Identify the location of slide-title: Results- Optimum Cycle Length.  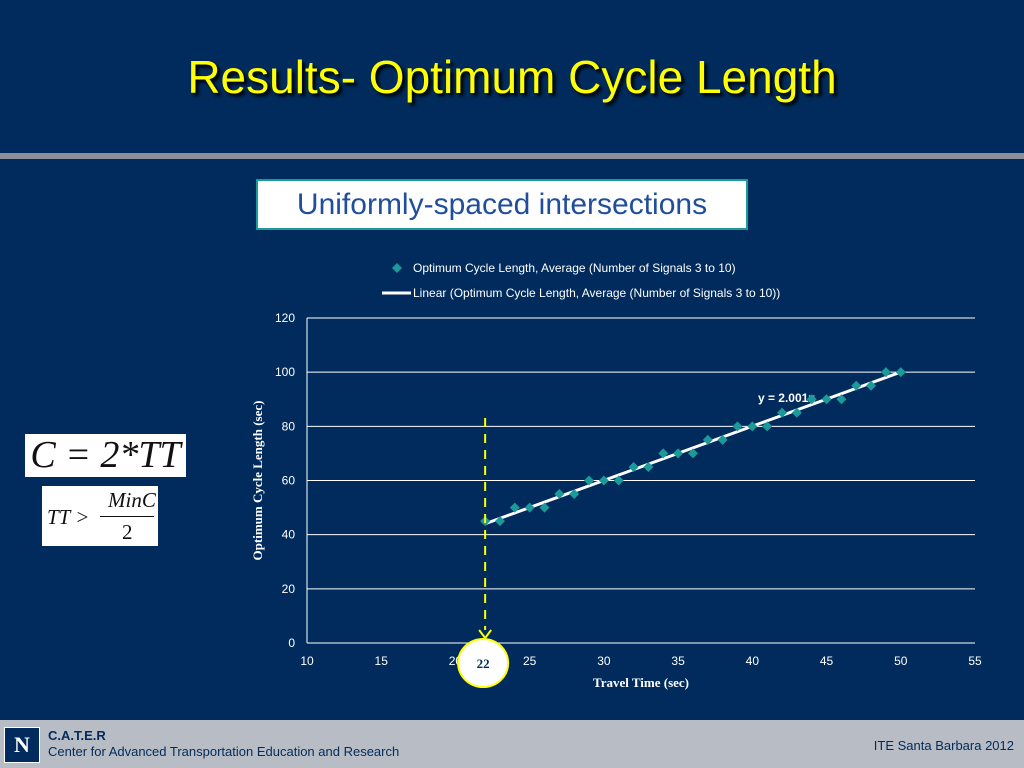
(512, 77).